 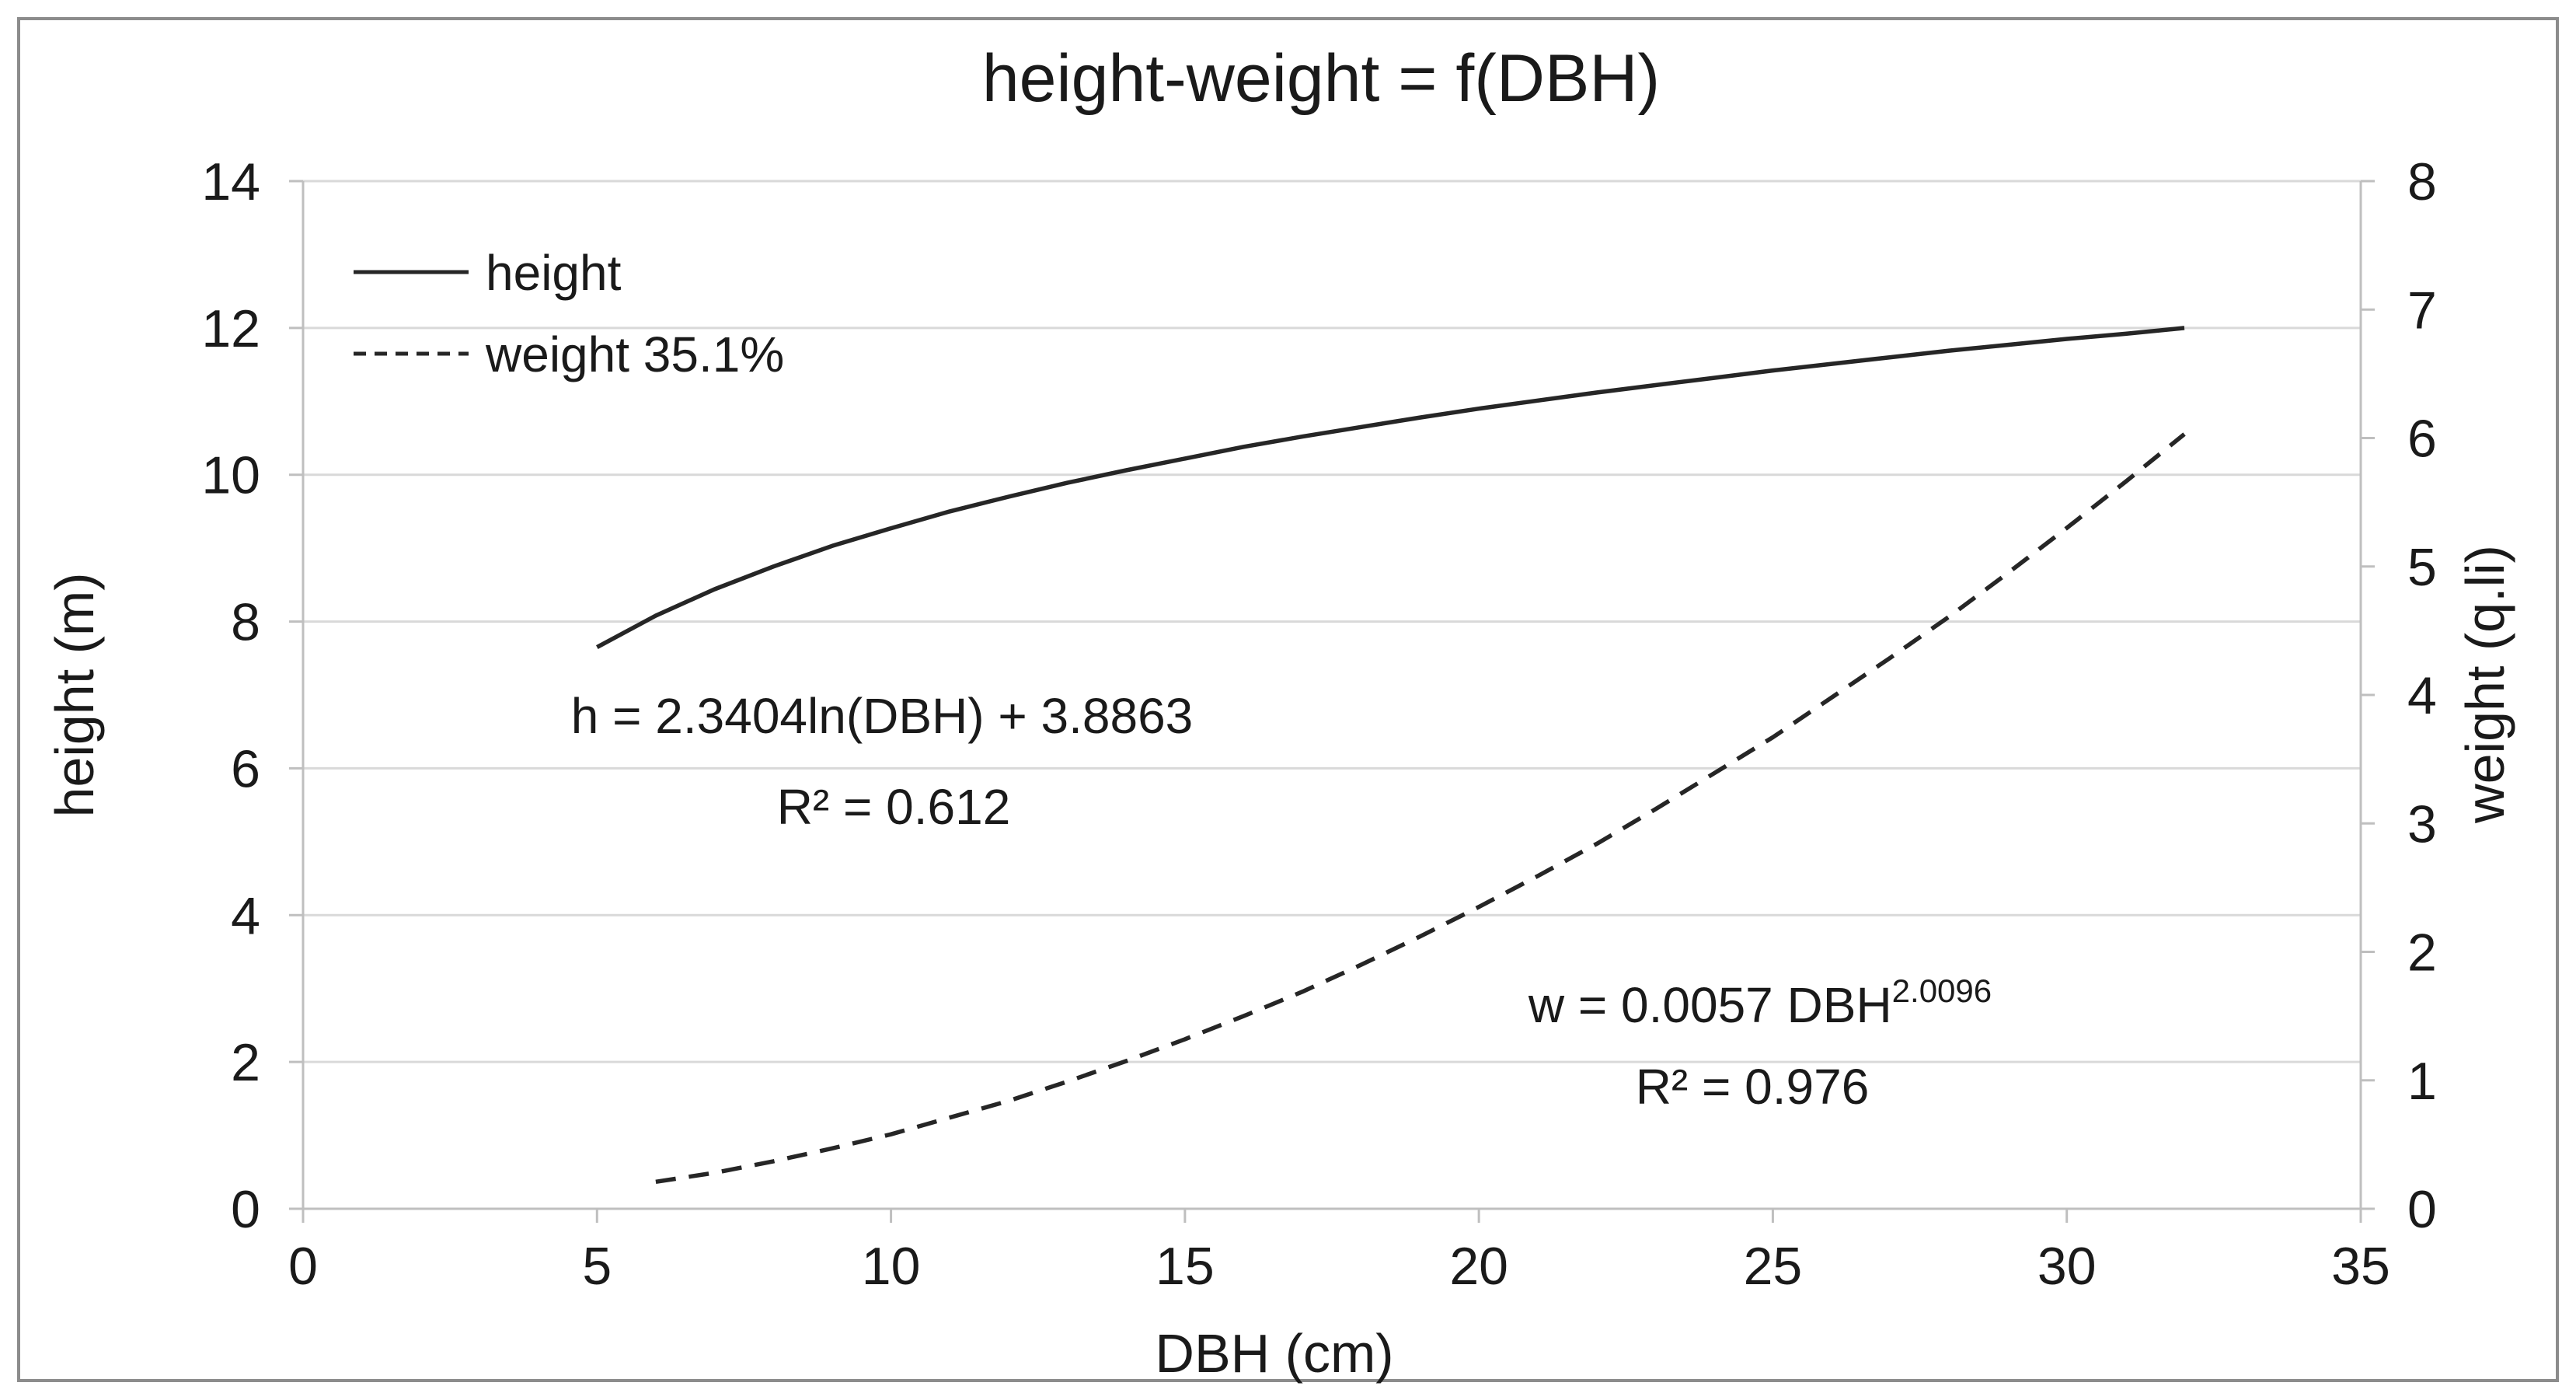 I want to click on legend-height-label: height, so click(x=554, y=273).